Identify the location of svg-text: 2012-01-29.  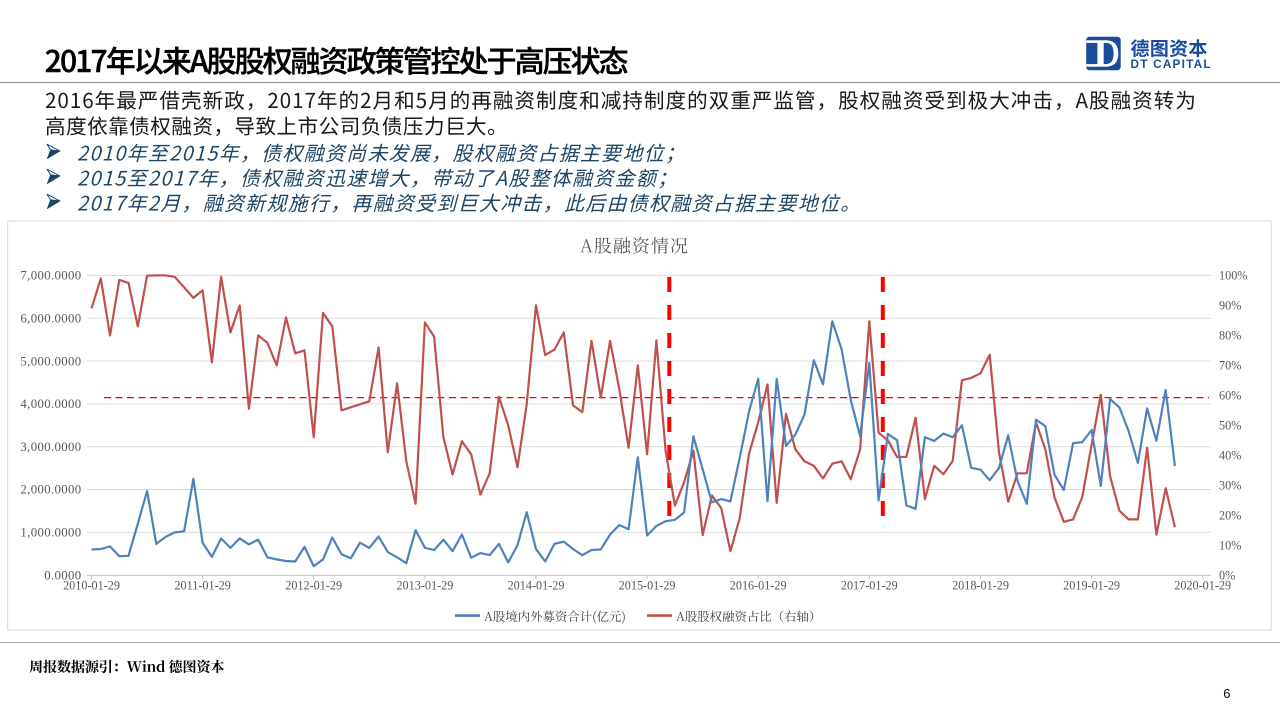
(313, 586).